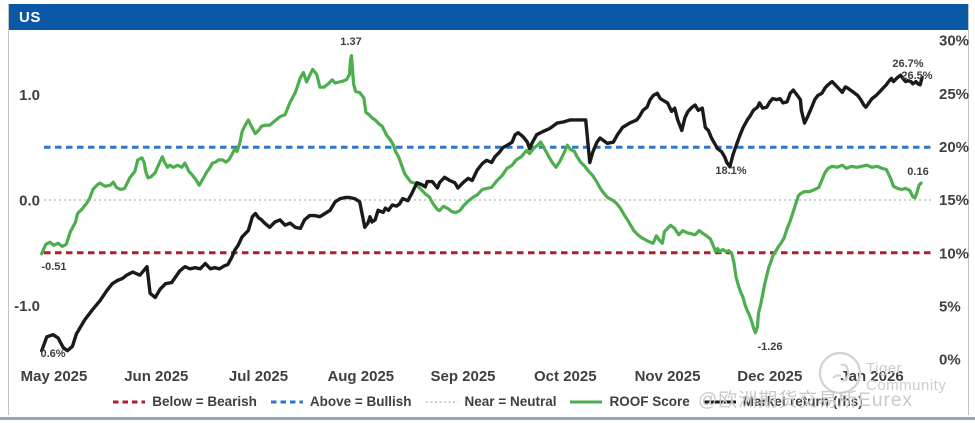 The height and width of the screenshot is (423, 975). What do you see at coordinates (350, 42) in the screenshot?
I see `data-annotation: 1.37` at bounding box center [350, 42].